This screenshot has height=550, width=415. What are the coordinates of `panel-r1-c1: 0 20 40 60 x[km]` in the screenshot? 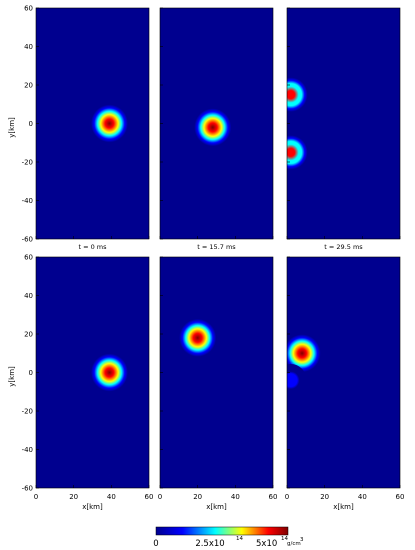 It's located at (218, 383).